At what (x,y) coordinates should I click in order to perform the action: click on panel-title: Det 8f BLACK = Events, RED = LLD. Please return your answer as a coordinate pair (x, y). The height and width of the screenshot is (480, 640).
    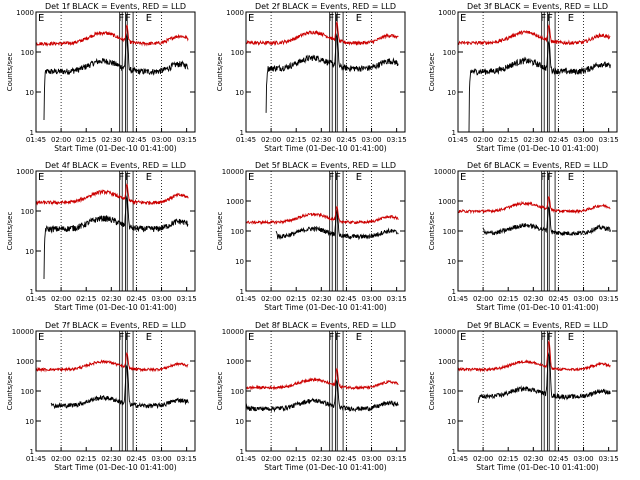
    Looking at the image, I should click on (325, 325).